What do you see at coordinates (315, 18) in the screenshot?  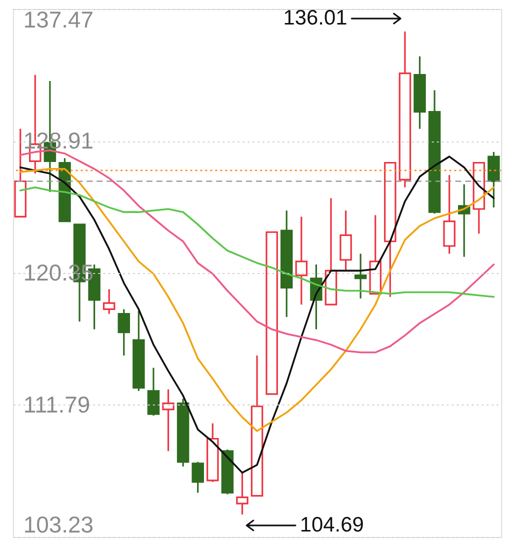 I see `annotation: 136.01` at bounding box center [315, 18].